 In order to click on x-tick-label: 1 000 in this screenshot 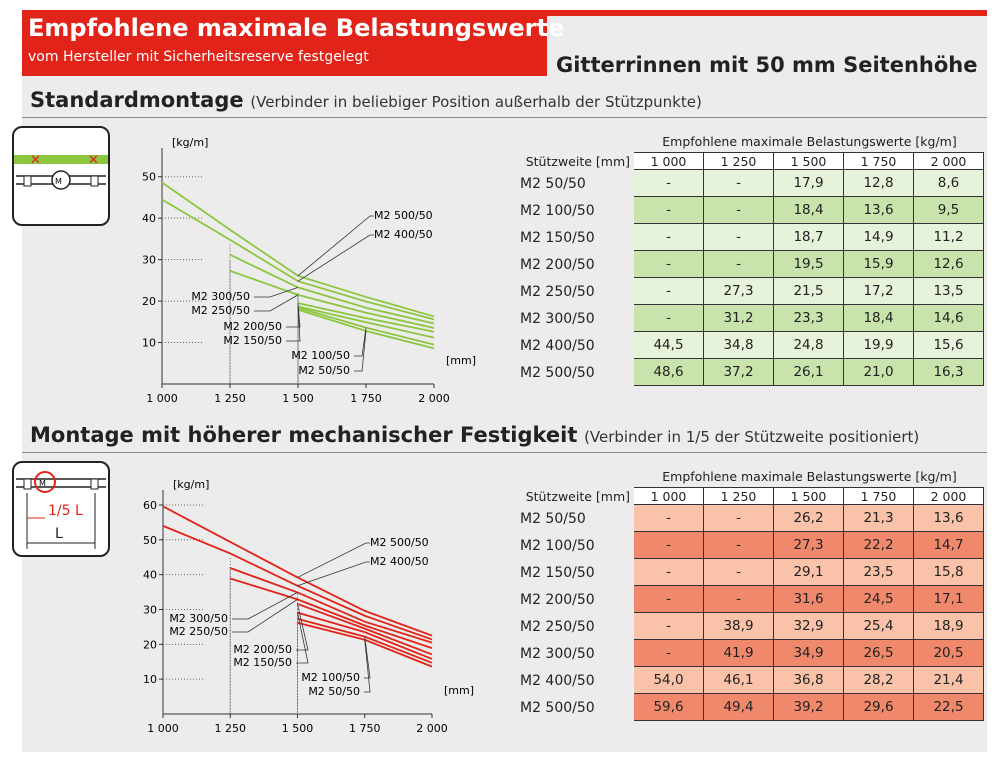, I will do `click(163, 728)`.